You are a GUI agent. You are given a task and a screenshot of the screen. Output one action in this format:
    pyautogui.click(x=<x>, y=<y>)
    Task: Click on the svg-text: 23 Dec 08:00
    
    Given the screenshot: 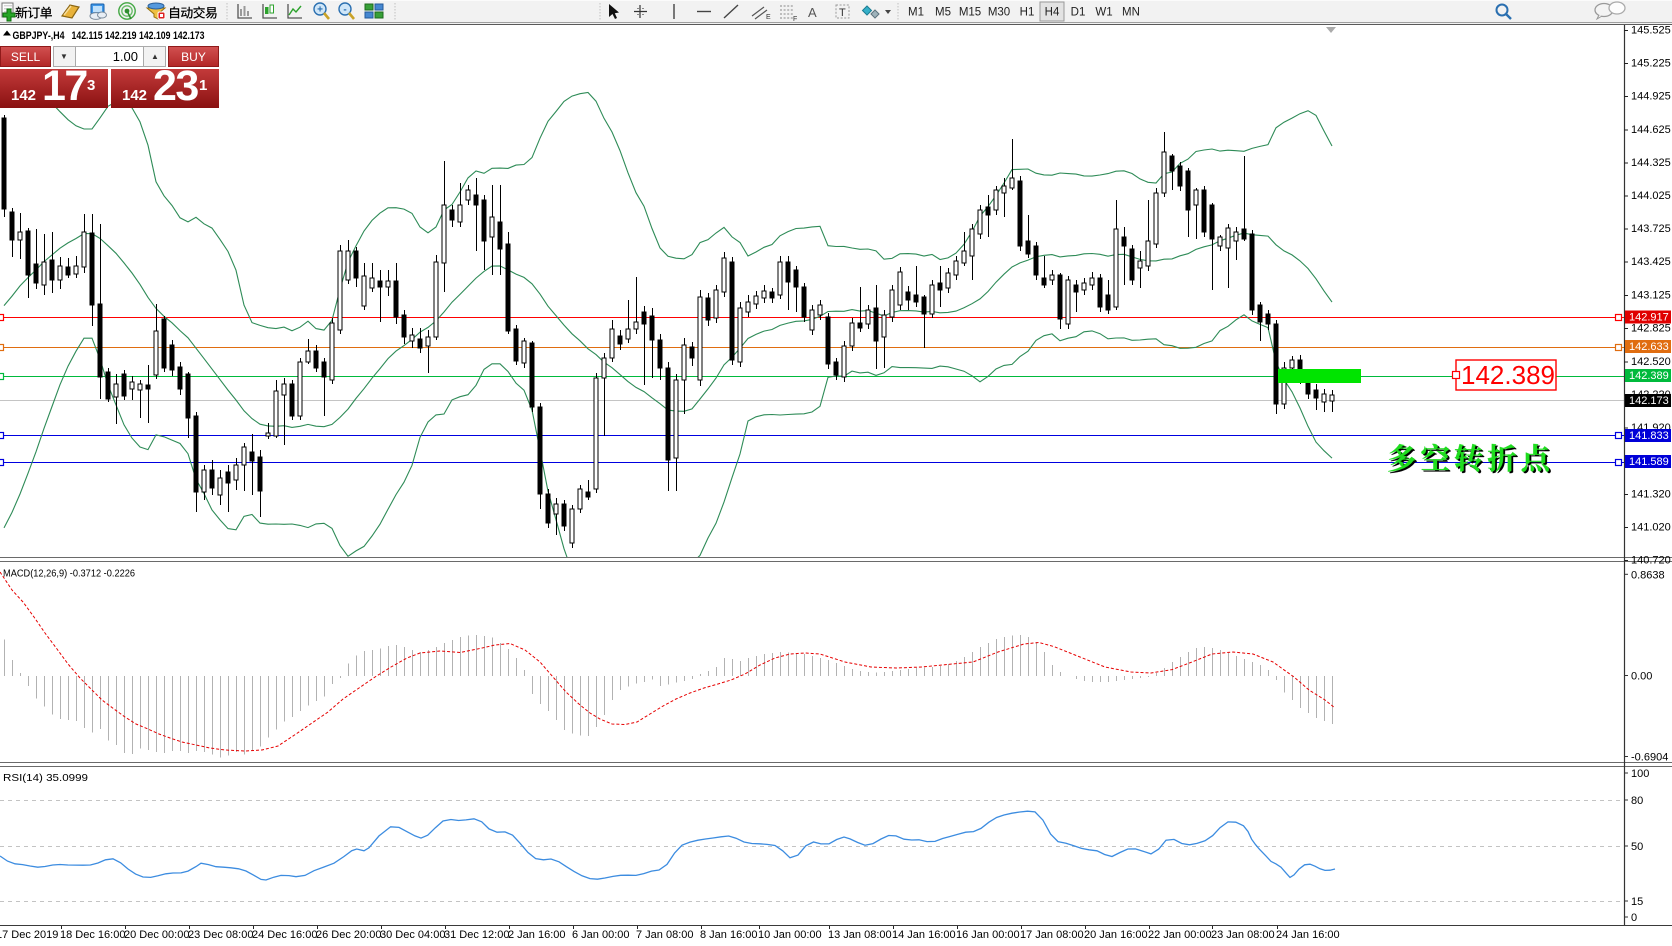 What is the action you would take?
    pyautogui.click(x=220, y=935)
    